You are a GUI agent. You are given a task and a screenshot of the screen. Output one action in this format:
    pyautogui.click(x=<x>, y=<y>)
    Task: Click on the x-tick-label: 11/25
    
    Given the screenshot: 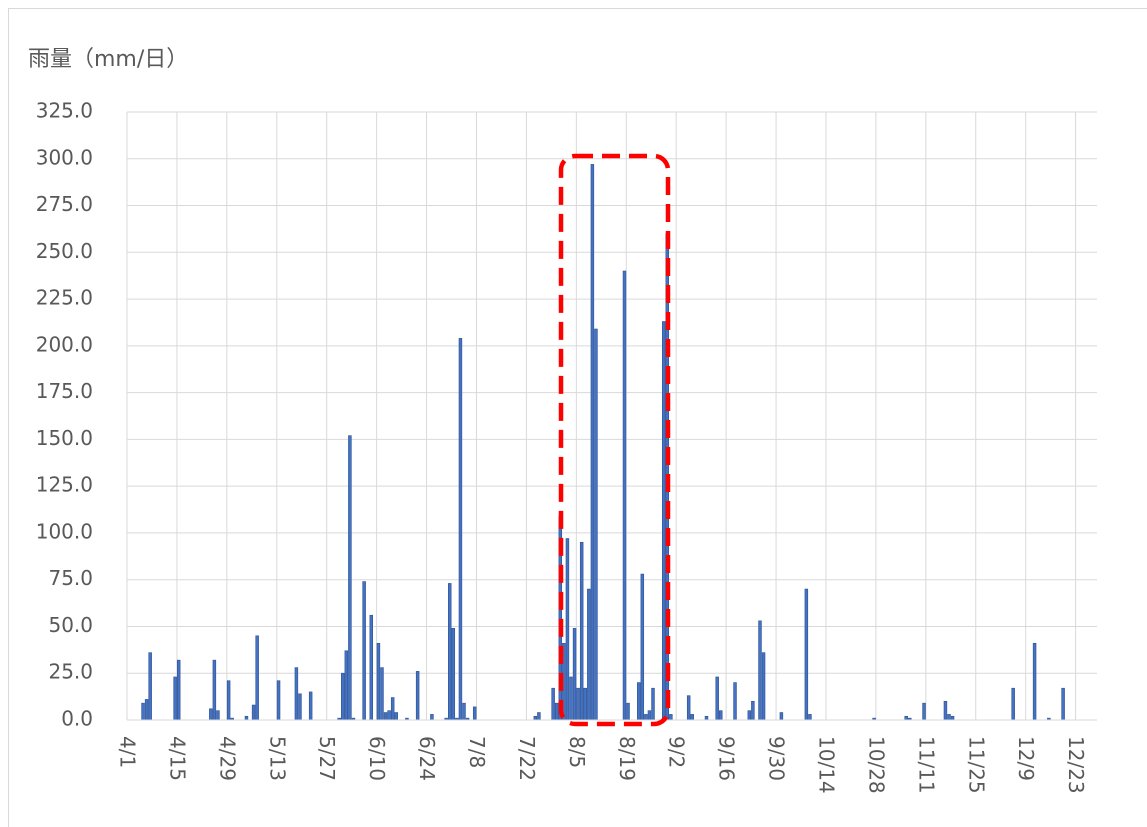 What is the action you would take?
    pyautogui.click(x=976, y=765)
    